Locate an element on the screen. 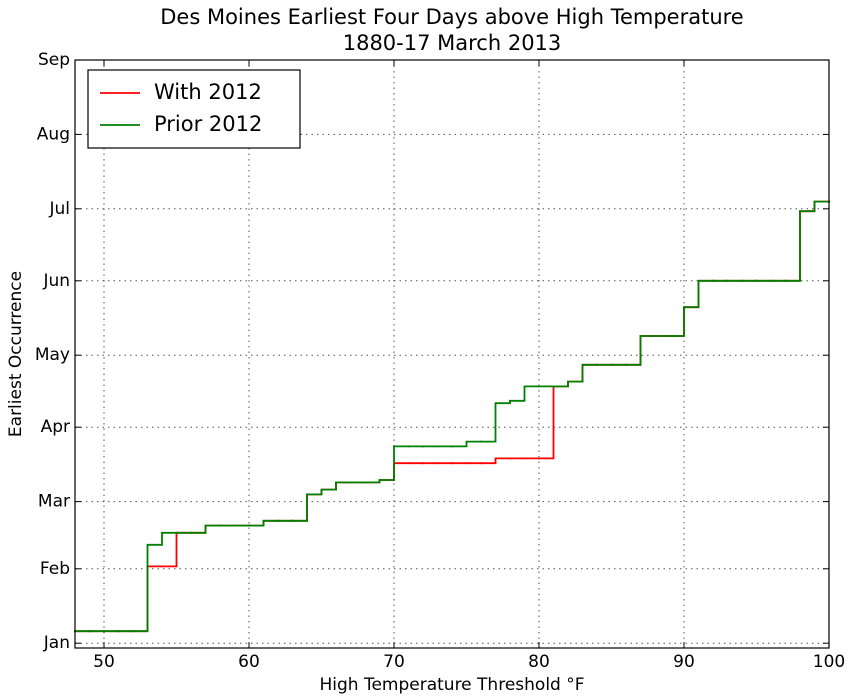 This screenshot has width=856, height=700. y-tick-label: Mar is located at coordinates (54, 502).